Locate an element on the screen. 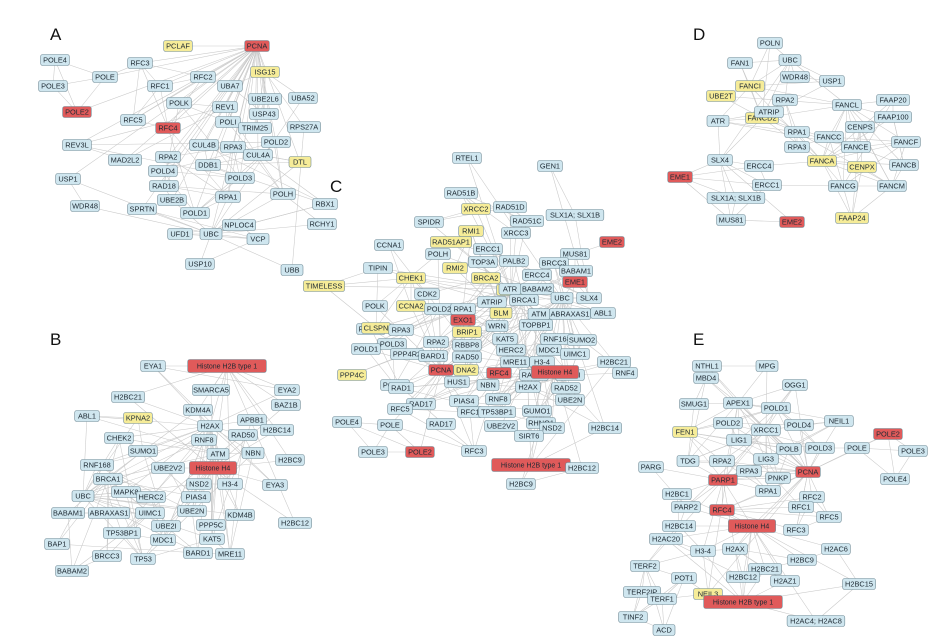 The image size is (946, 642). node-fancg: FANCG is located at coordinates (843, 186).